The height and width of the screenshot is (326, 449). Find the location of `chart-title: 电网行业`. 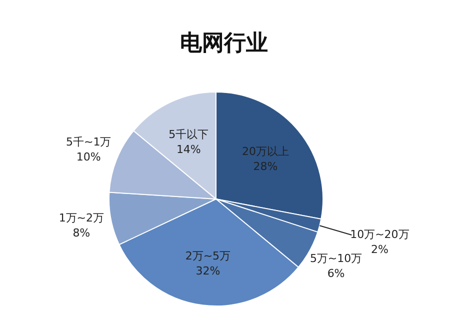

chart-title: 电网行业 is located at coordinates (224, 43).